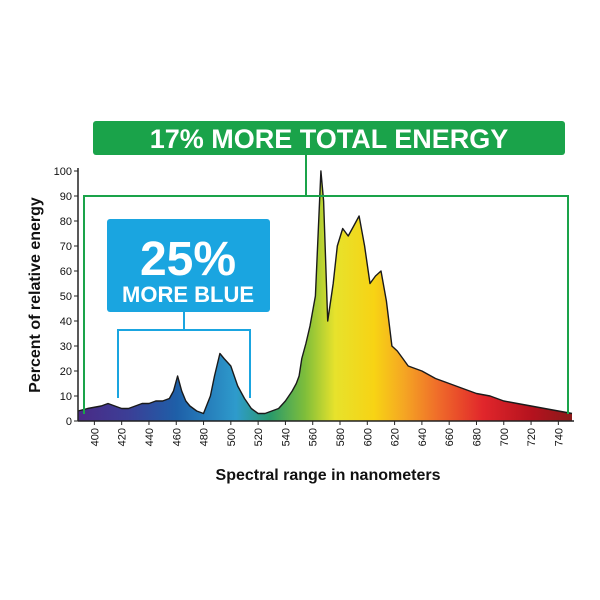 This screenshot has width=600, height=600. I want to click on y-tick-label: 50, so click(66, 297).